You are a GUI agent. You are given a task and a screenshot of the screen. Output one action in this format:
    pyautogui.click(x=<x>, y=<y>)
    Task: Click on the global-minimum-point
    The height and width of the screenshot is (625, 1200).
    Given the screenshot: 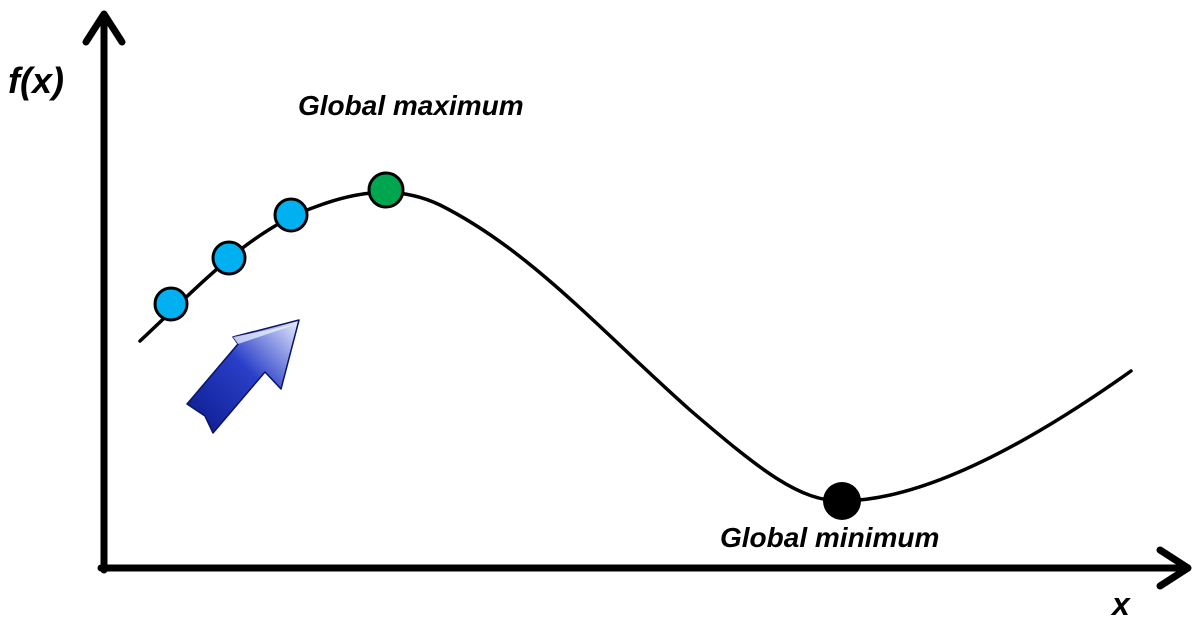 What is the action you would take?
    pyautogui.click(x=842, y=501)
    